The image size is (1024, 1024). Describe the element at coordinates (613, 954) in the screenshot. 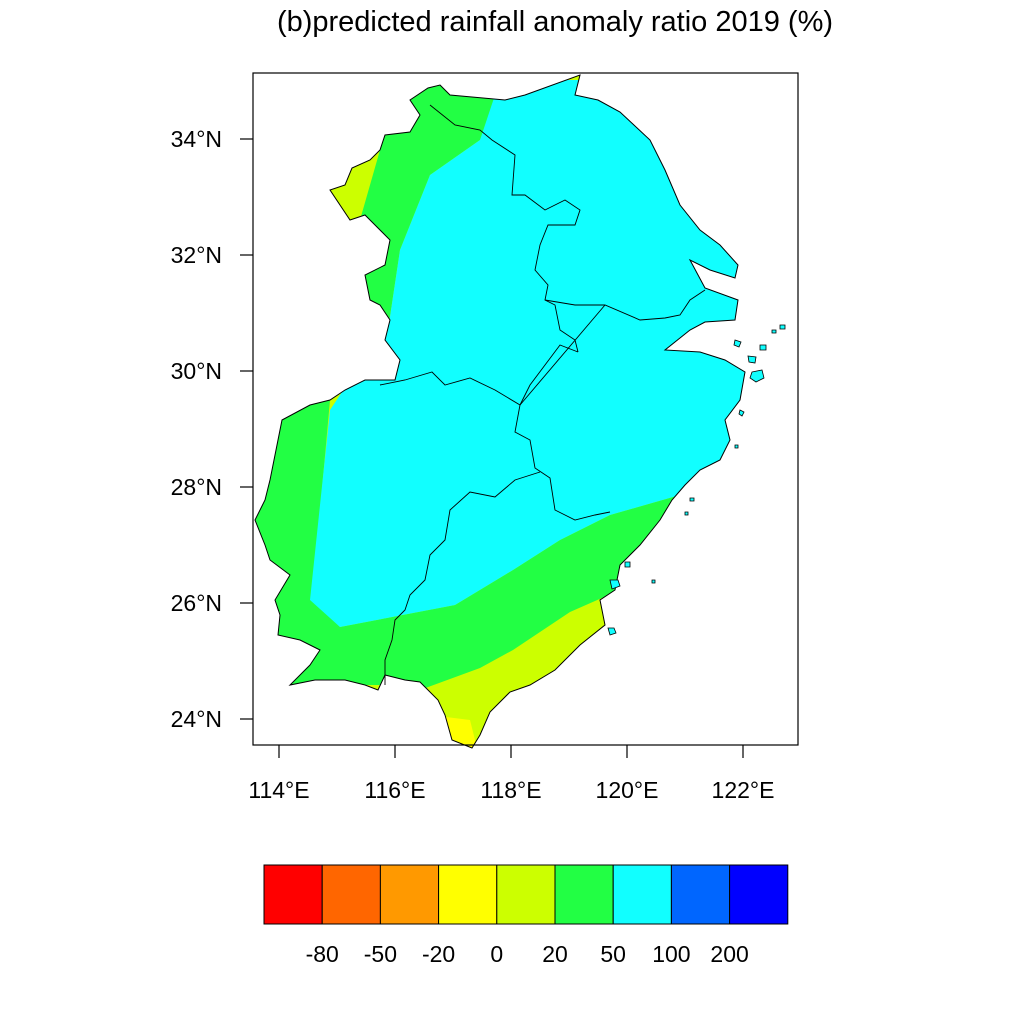

I see `colorbar-label: 50` at that location.